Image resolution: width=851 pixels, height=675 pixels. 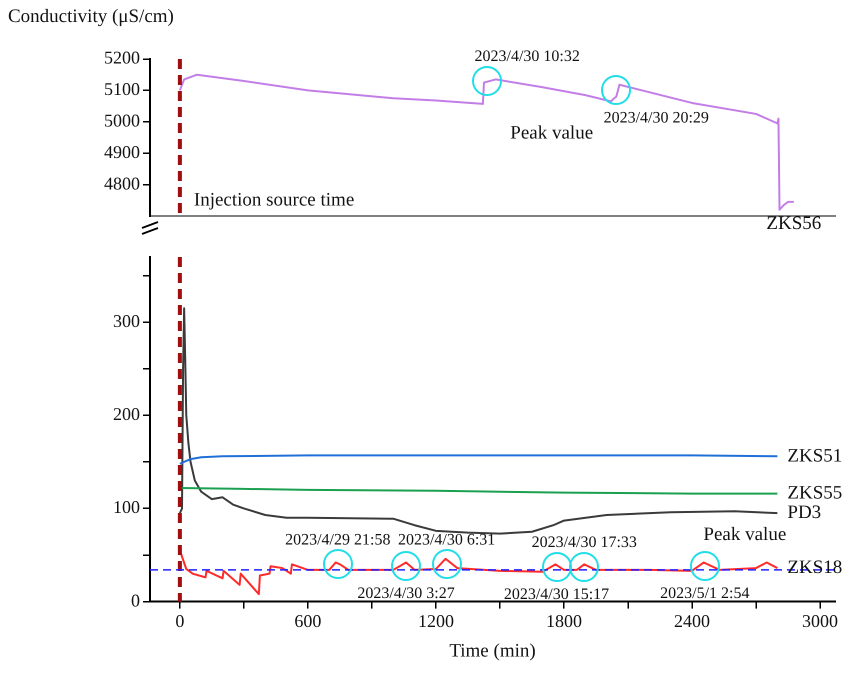 I want to click on y-tick-label: 300, so click(x=126, y=320).